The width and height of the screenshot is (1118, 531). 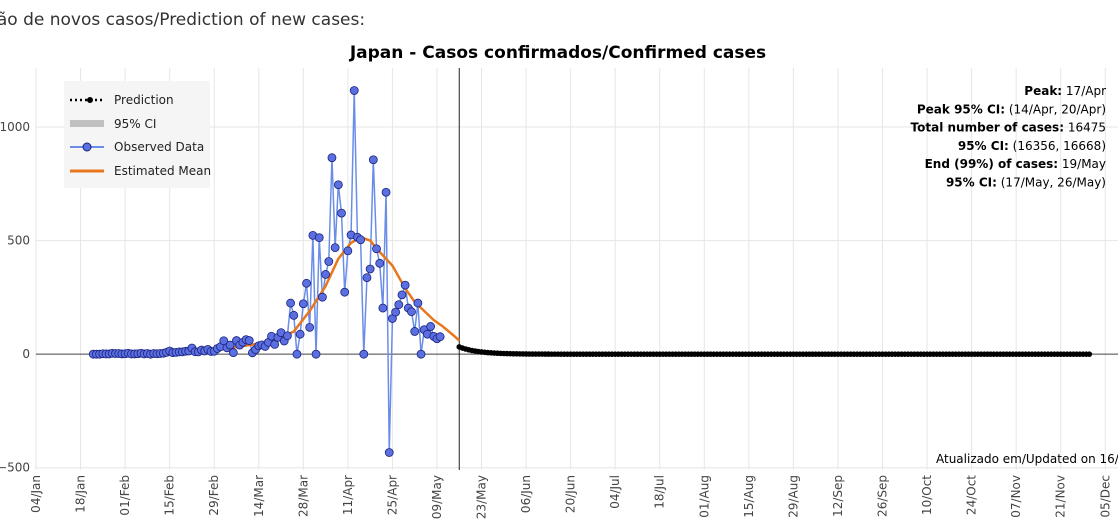 What do you see at coordinates (1089, 354) in the screenshot?
I see `prediction-point` at bounding box center [1089, 354].